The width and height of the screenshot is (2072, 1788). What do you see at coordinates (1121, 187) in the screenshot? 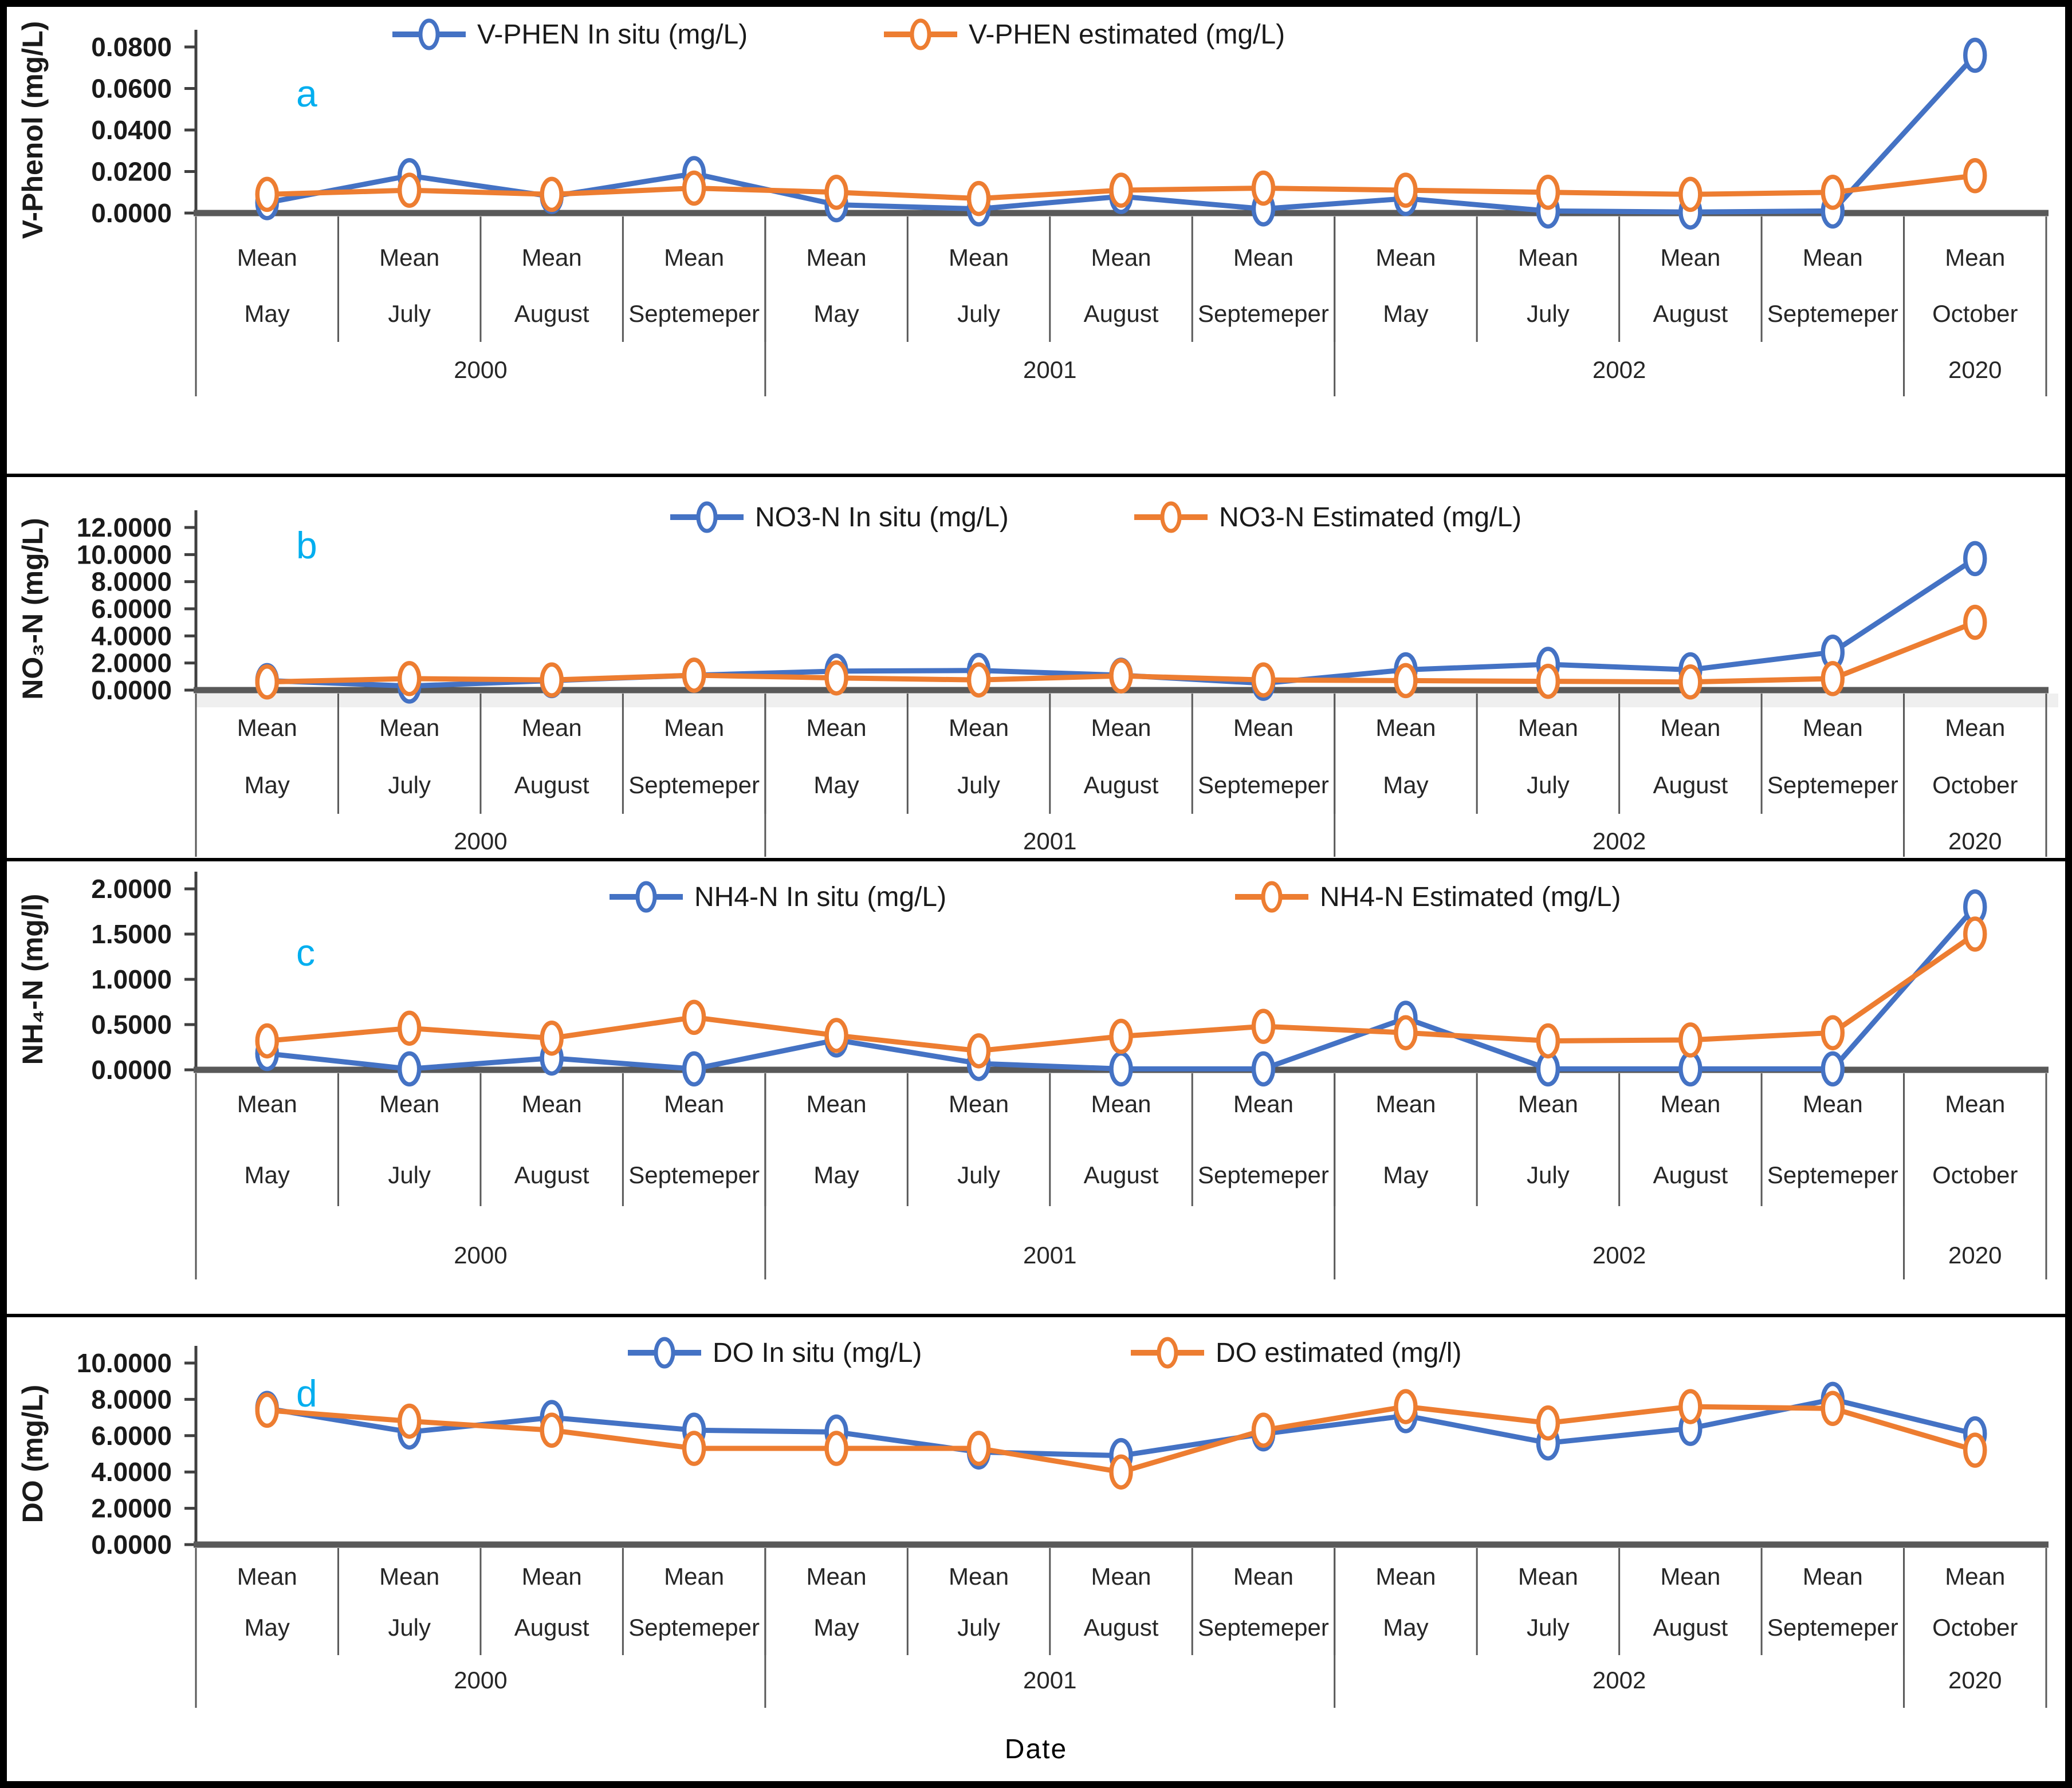
I see `series-estimated` at bounding box center [1121, 187].